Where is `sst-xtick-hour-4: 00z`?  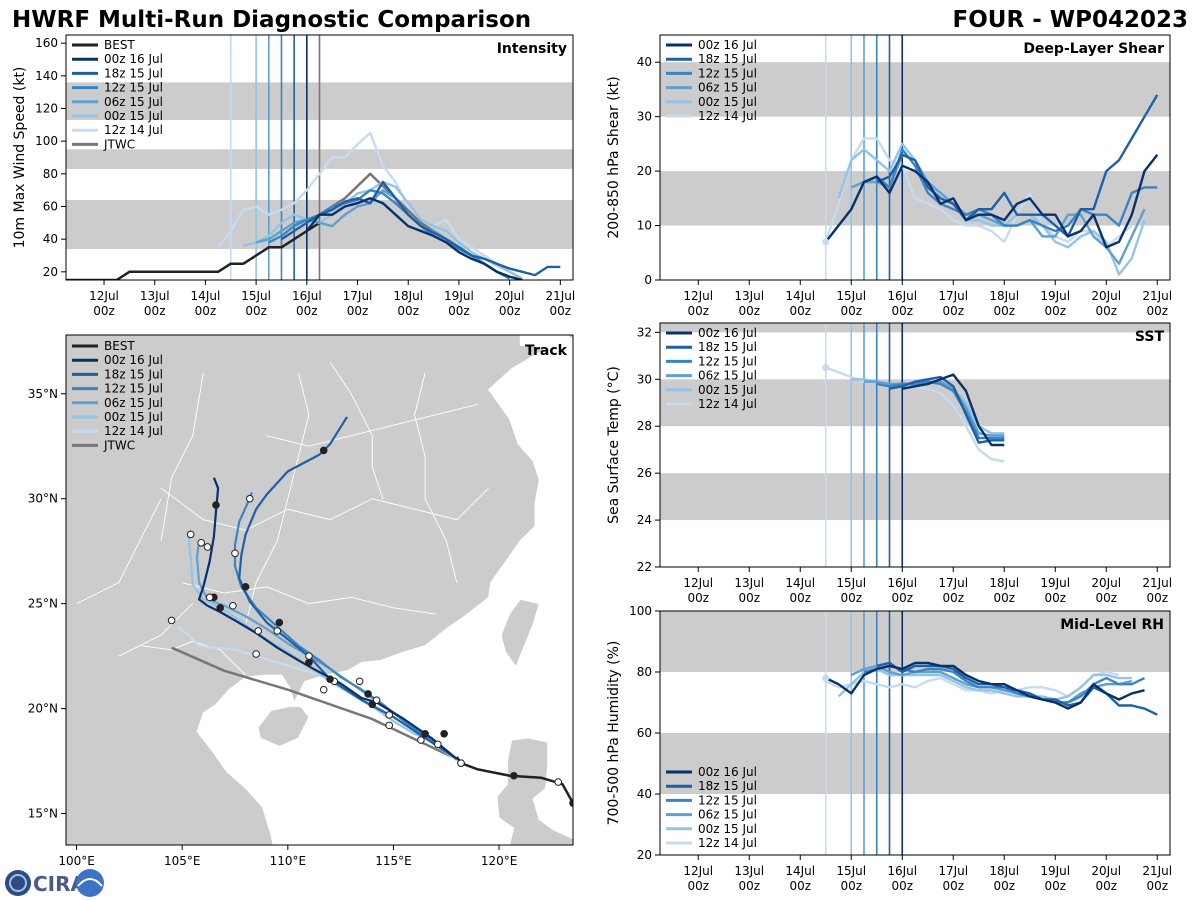
sst-xtick-hour-4: 00z is located at coordinates (902, 598).